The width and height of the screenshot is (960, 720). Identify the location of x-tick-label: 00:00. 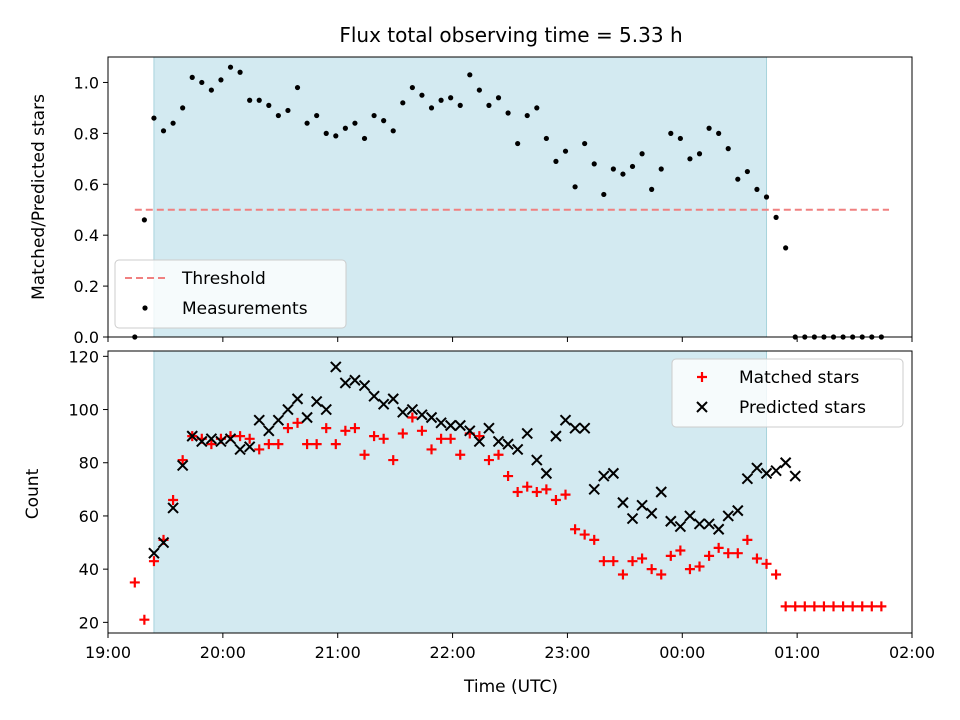
(682, 652).